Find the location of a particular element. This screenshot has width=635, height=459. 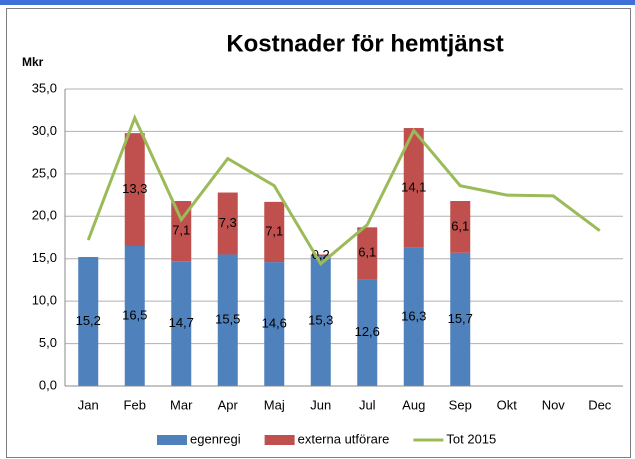

x-tick-label: Apr is located at coordinates (228, 404).